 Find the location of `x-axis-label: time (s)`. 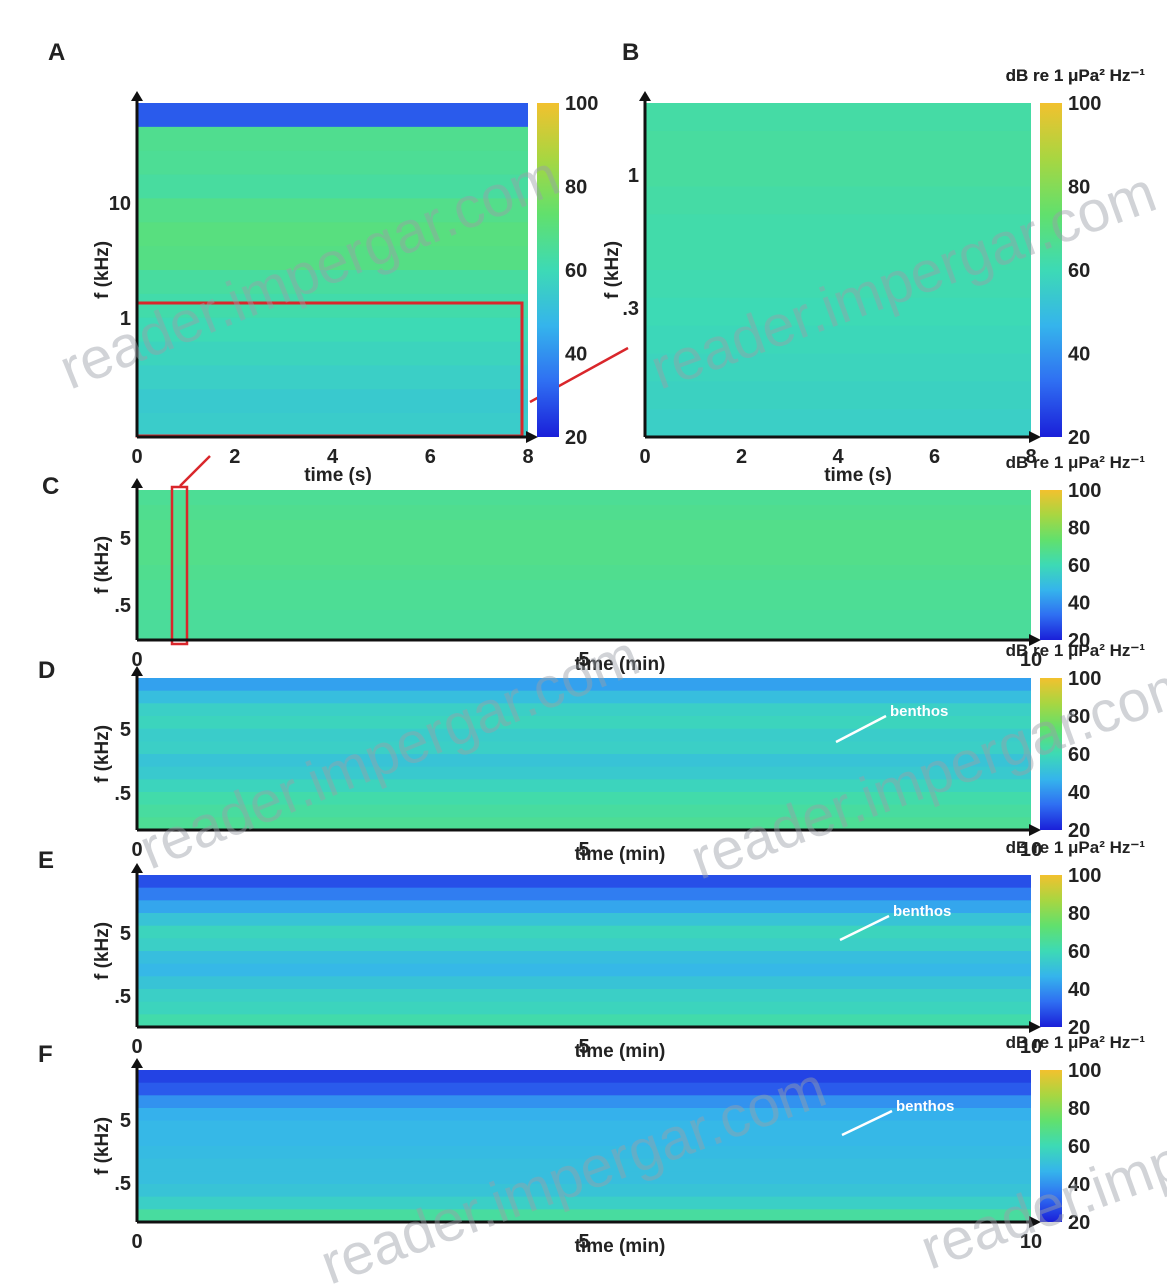

x-axis-label: time (s) is located at coordinates (858, 475).